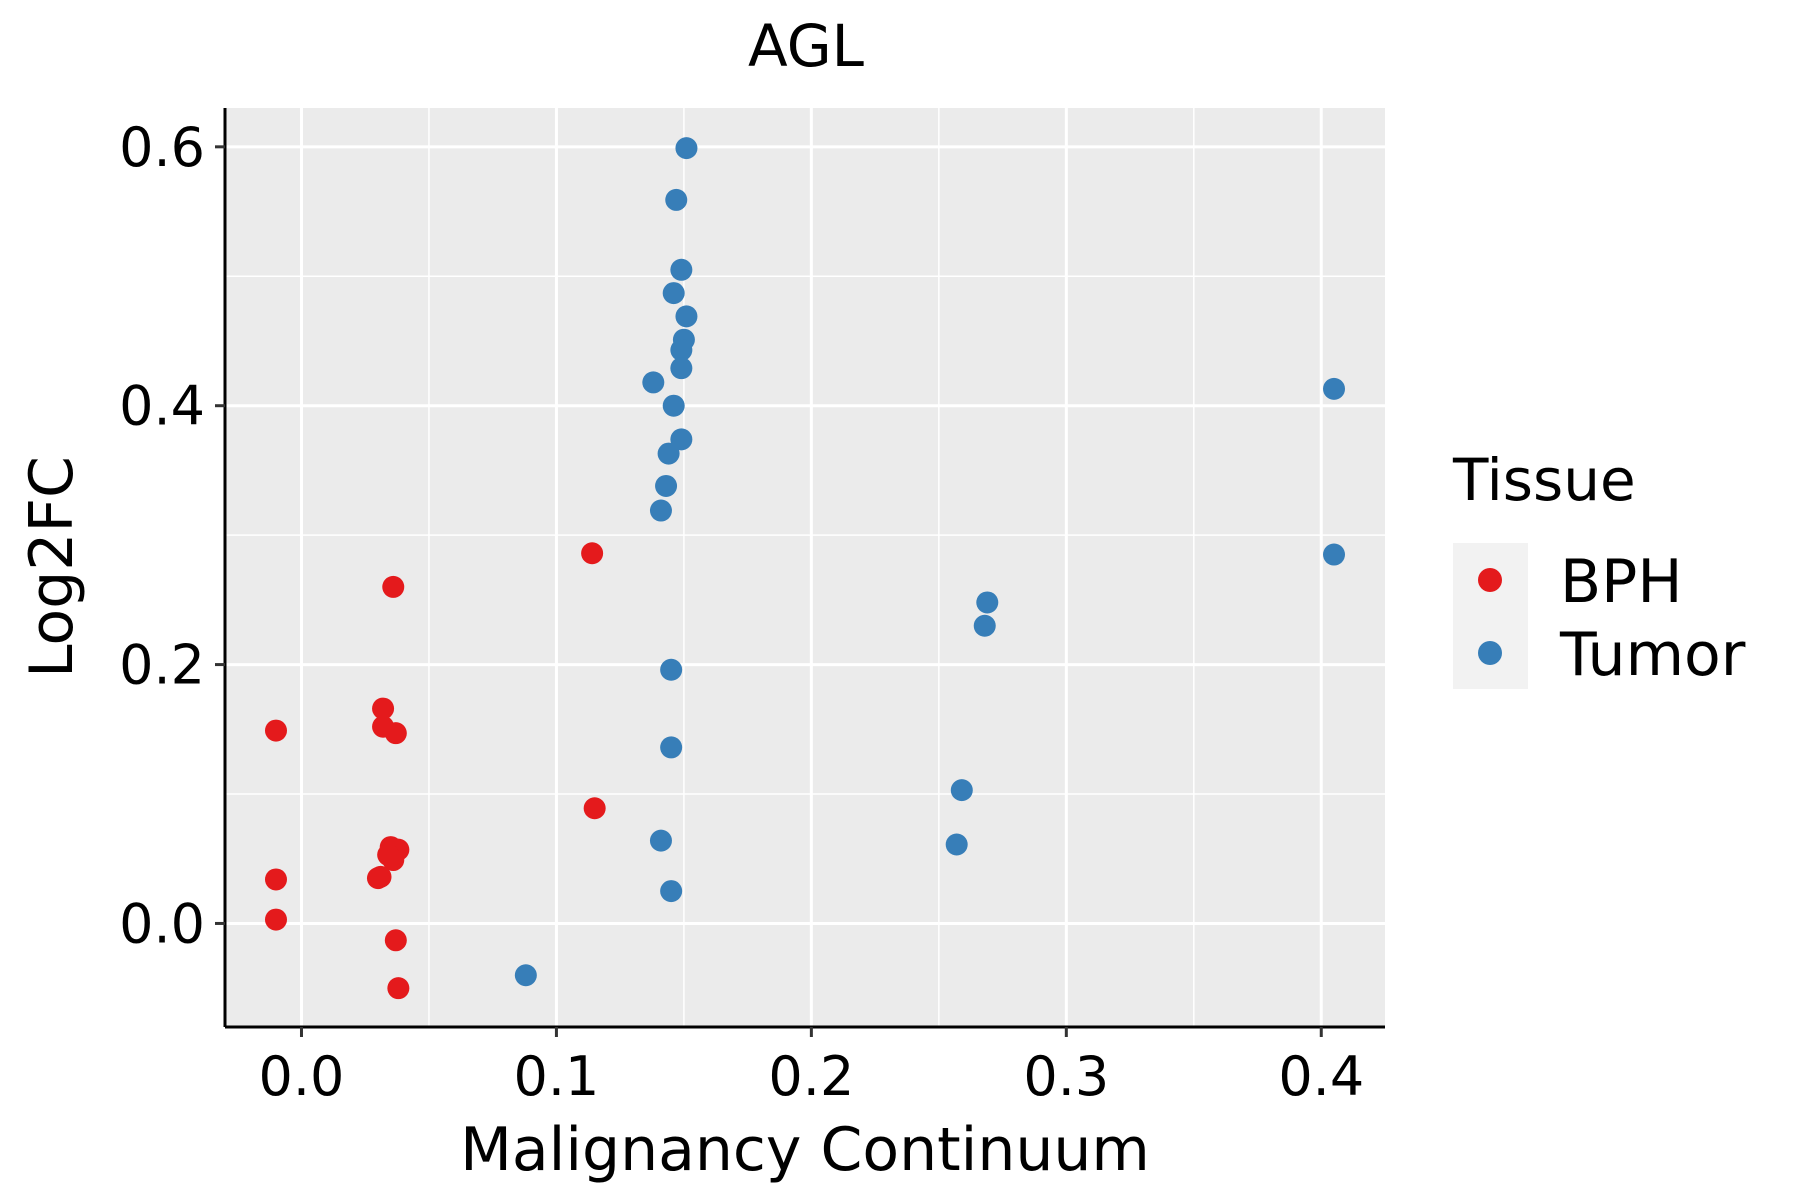 The image size is (1800, 1200). What do you see at coordinates (811, 1076) in the screenshot?
I see `x-tick-label: 0.2` at bounding box center [811, 1076].